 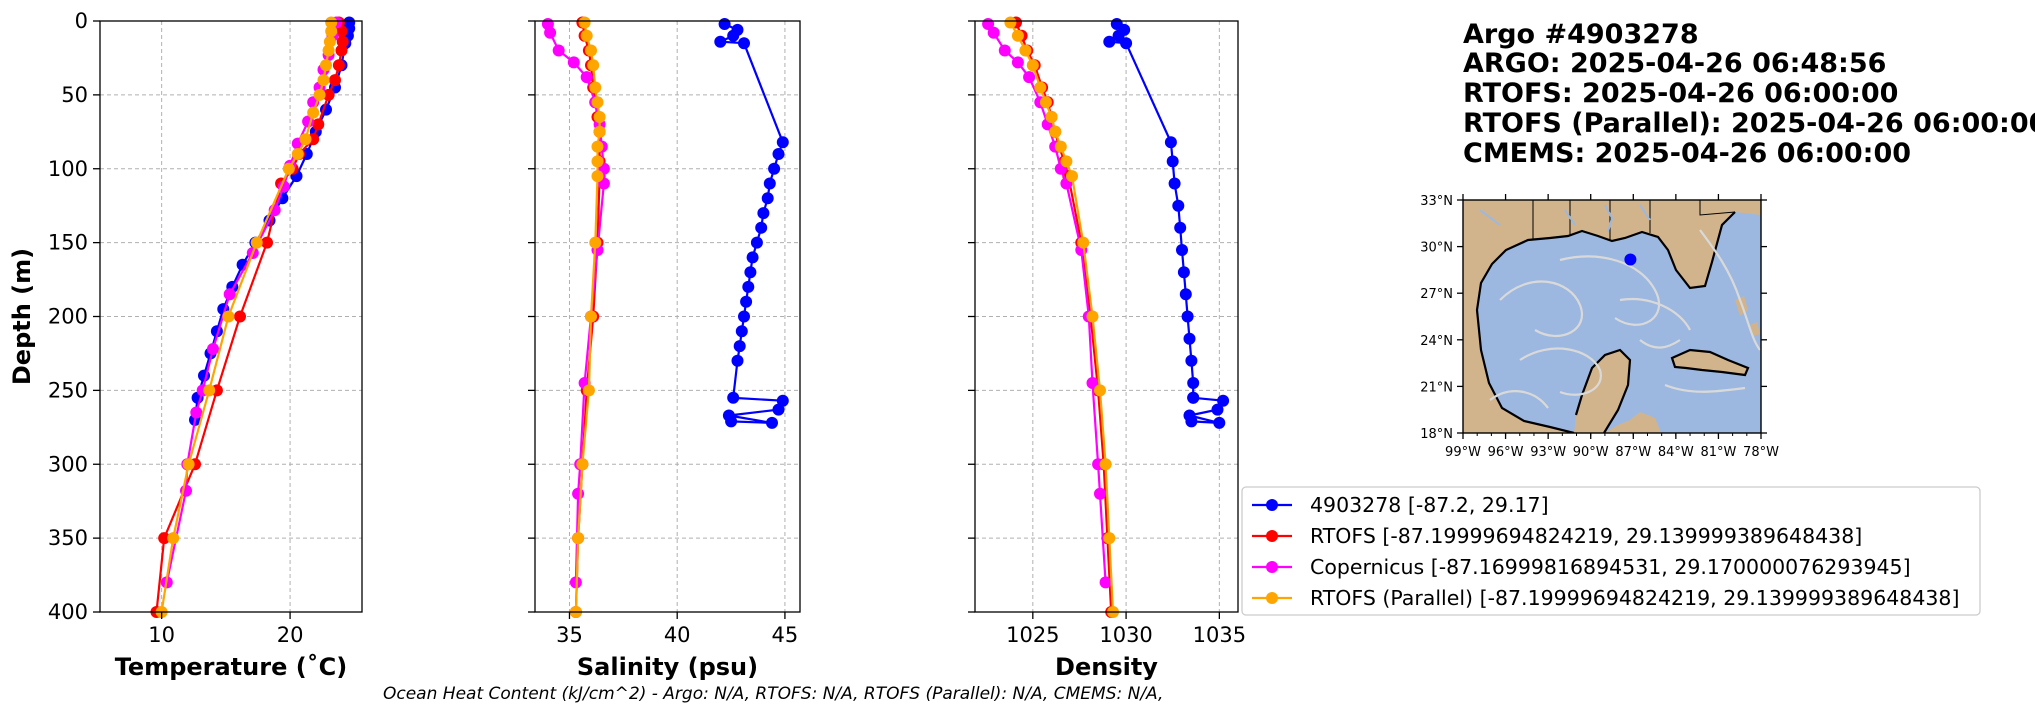 I want to click on title-argo-time: ARGO: 2025-04-26 06:48:56, so click(x=1674, y=63).